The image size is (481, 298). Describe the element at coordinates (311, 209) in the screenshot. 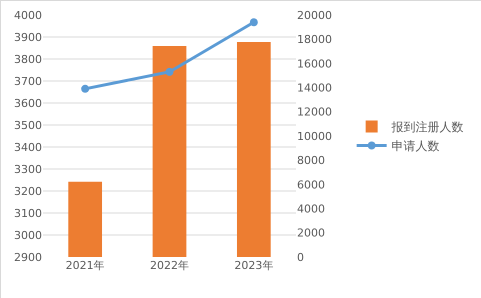

I see `y2-tick-label: 4000` at that location.